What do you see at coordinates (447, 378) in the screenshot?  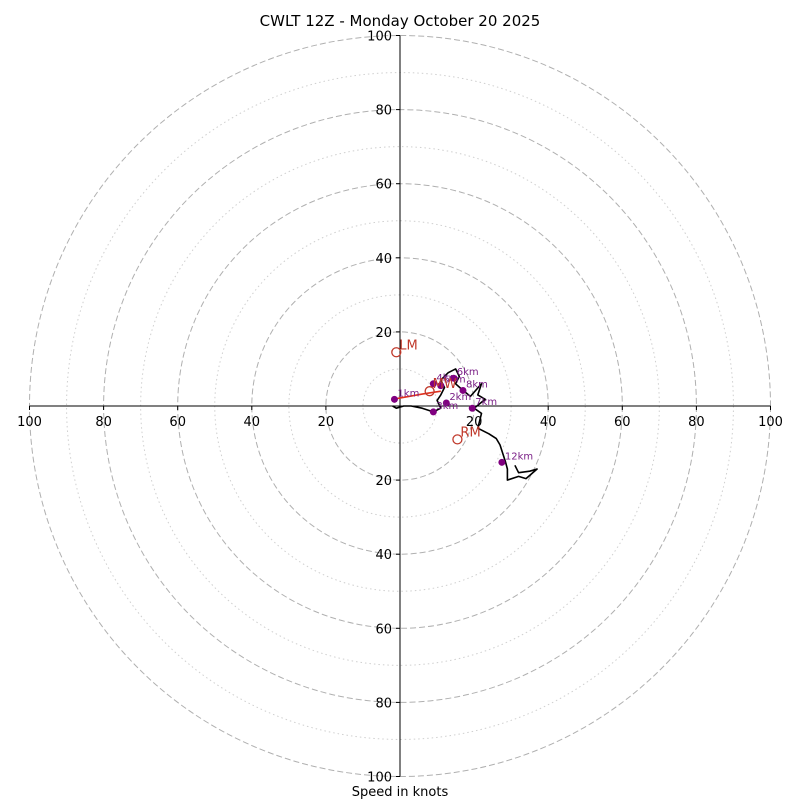 I see `height-marker-label: 4km` at bounding box center [447, 378].